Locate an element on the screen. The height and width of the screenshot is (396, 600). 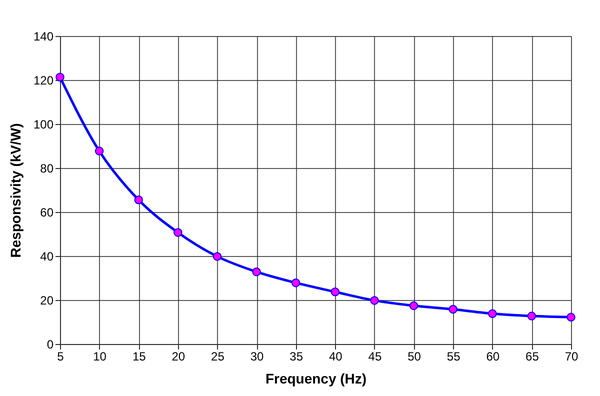
y-tick-label: 40 is located at coordinates (47, 257).